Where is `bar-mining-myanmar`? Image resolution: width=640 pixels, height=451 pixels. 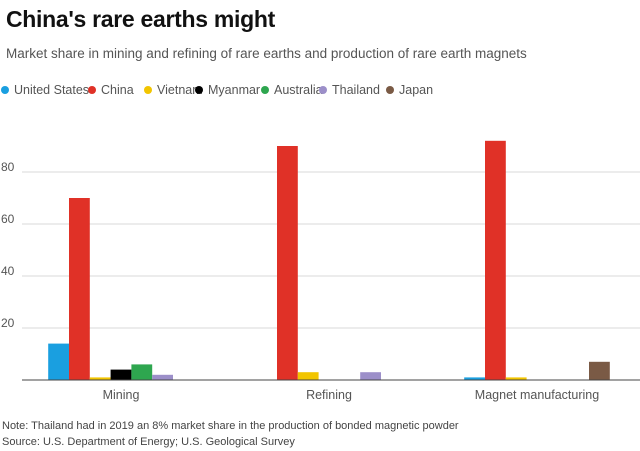
bar-mining-myanmar is located at coordinates (121, 374).